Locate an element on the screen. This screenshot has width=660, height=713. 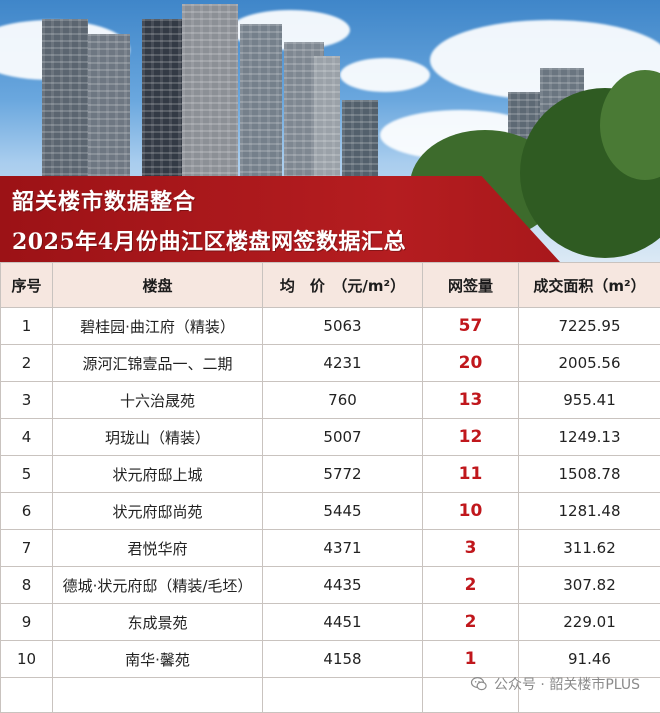
cell-price: 4435 is located at coordinates (343, 585).